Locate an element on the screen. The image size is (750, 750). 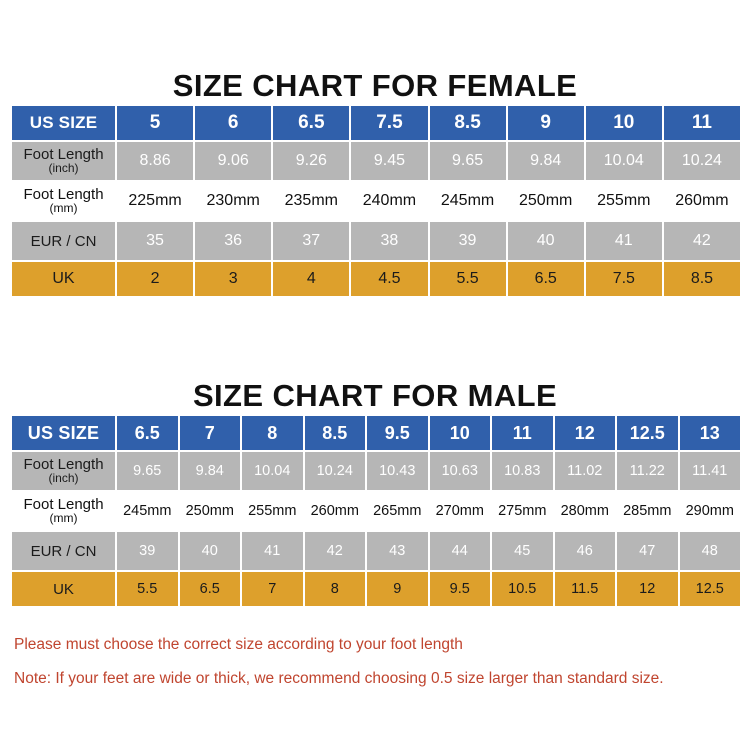
cell-eur_cn: 43 is located at coordinates (397, 551).